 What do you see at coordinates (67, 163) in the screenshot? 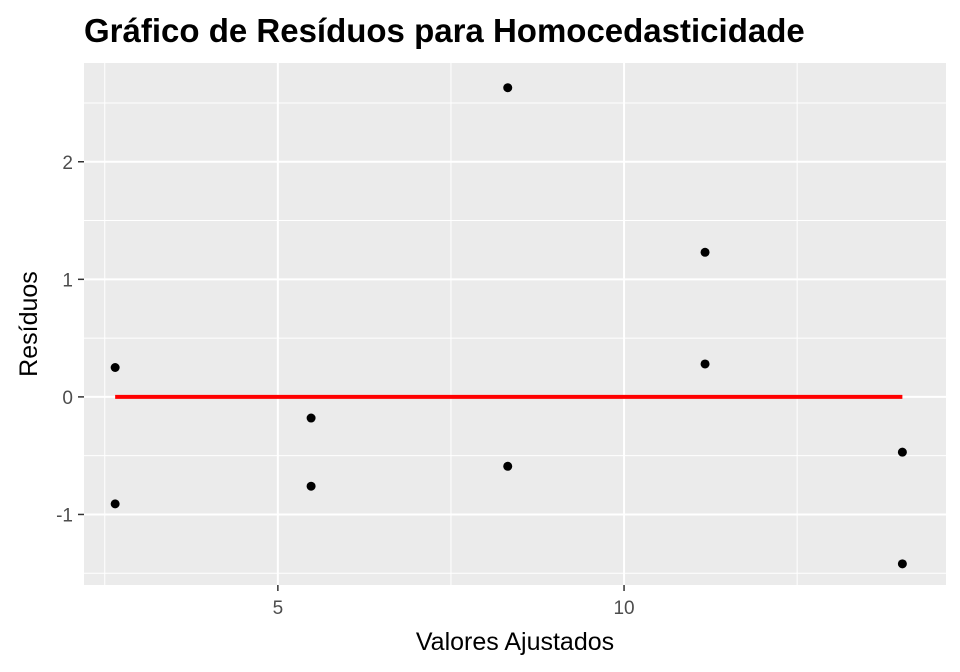
I see `y-tick-label: 2` at bounding box center [67, 163].